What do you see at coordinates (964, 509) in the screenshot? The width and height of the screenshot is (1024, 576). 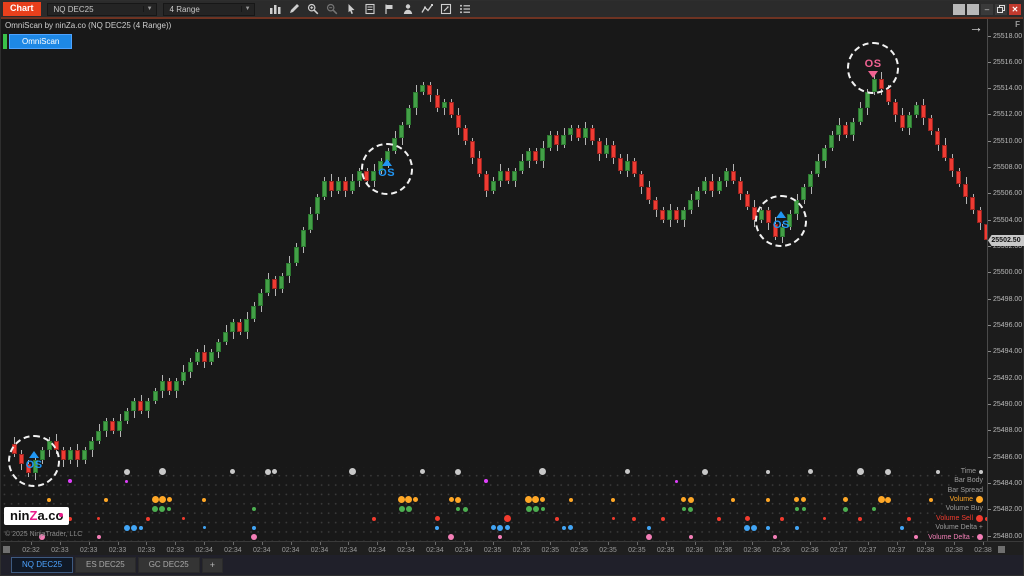 I see `scan-row-label: Volume Buy` at bounding box center [964, 509].